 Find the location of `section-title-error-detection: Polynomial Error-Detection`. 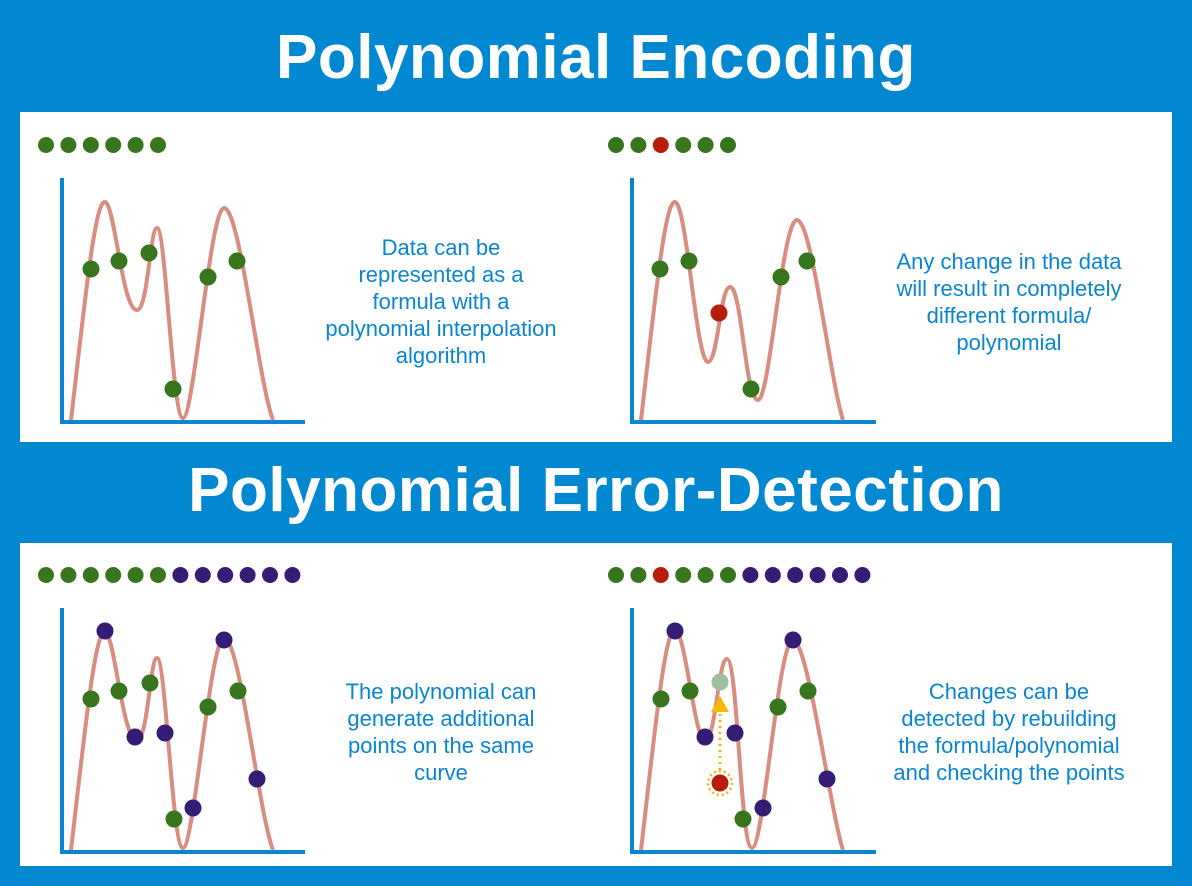

section-title-error-detection: Polynomial Error-Detection is located at coordinates (596, 490).